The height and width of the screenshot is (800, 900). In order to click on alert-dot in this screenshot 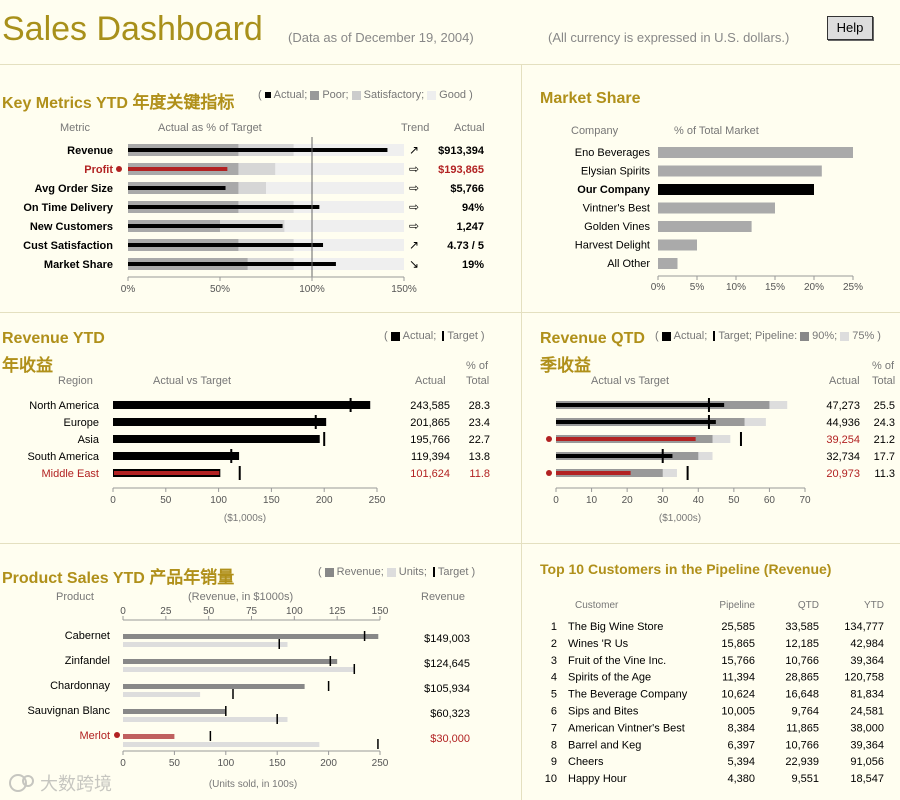, I will do `click(117, 735)`.